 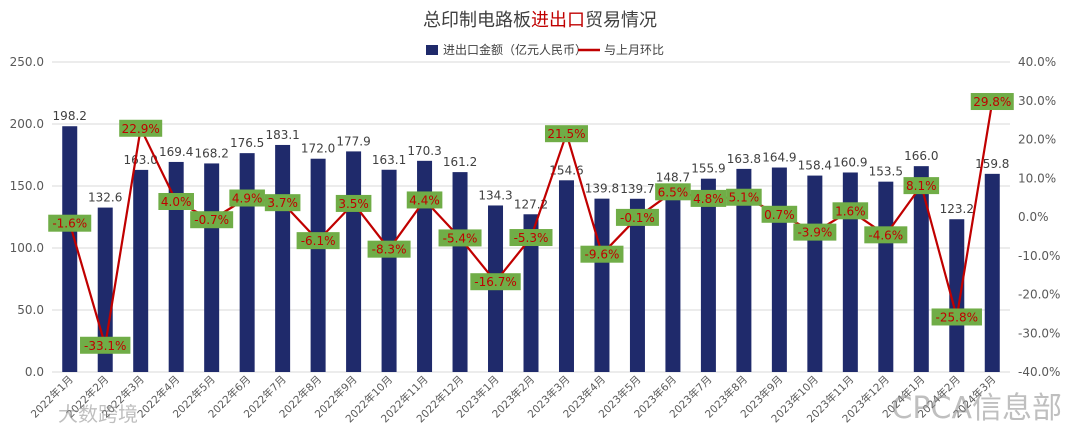 I want to click on left-tick-label: 100.0, so click(x=27, y=248).